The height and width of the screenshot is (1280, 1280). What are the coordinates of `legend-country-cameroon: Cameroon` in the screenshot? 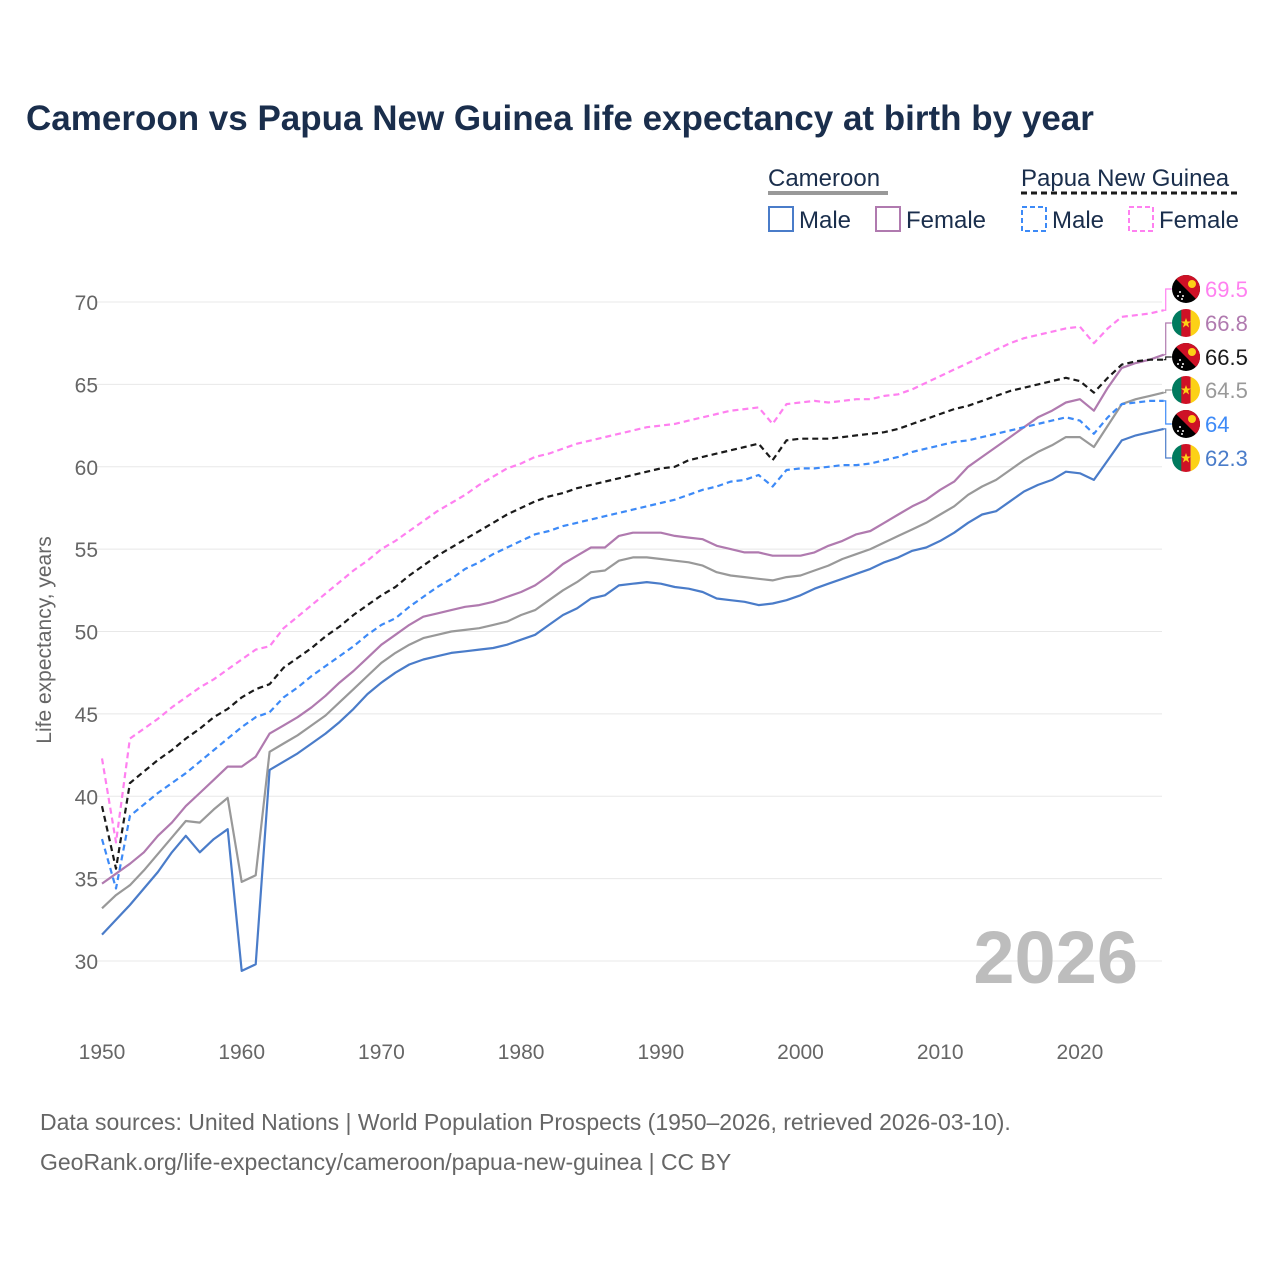 It's located at (824, 178).